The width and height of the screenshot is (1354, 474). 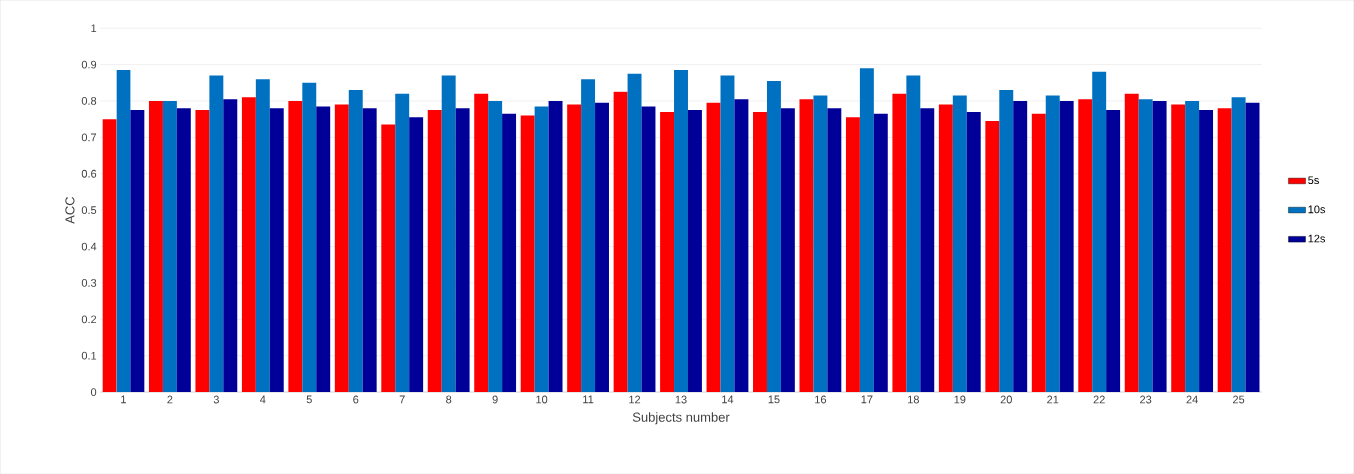 I want to click on y-tick-label: 1, so click(x=94, y=28).